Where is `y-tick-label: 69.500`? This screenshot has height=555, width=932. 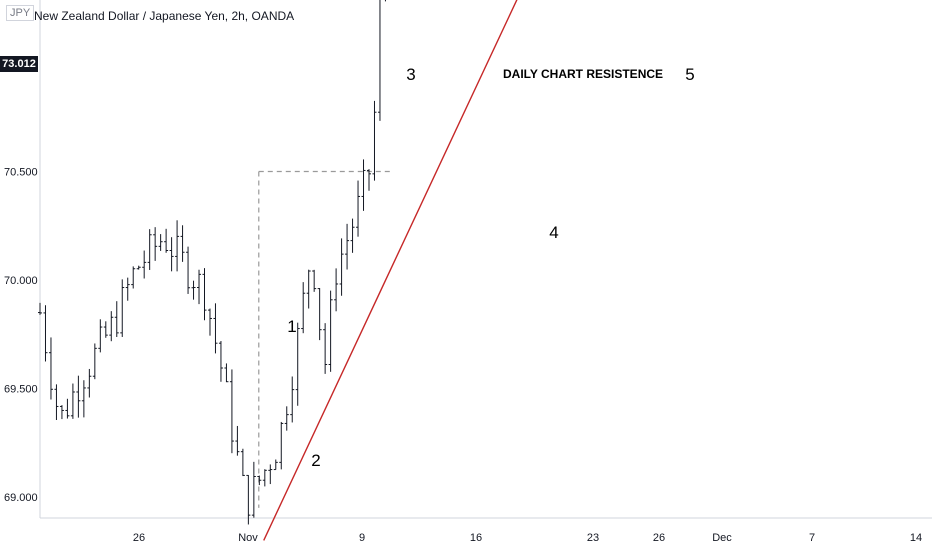 y-tick-label: 69.500 is located at coordinates (21, 390).